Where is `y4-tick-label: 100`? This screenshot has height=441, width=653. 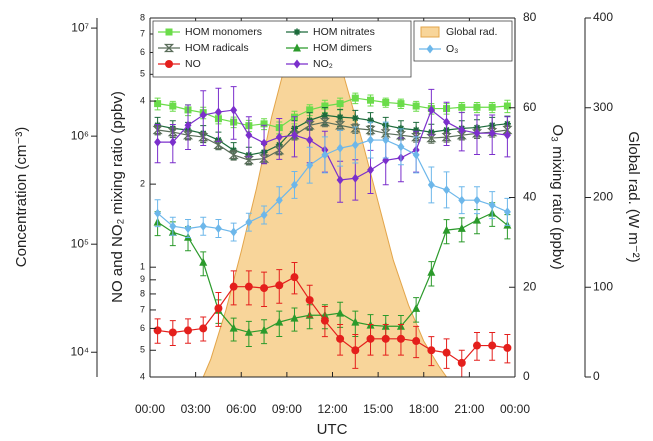
y4-tick-label: 100 is located at coordinates (603, 286).